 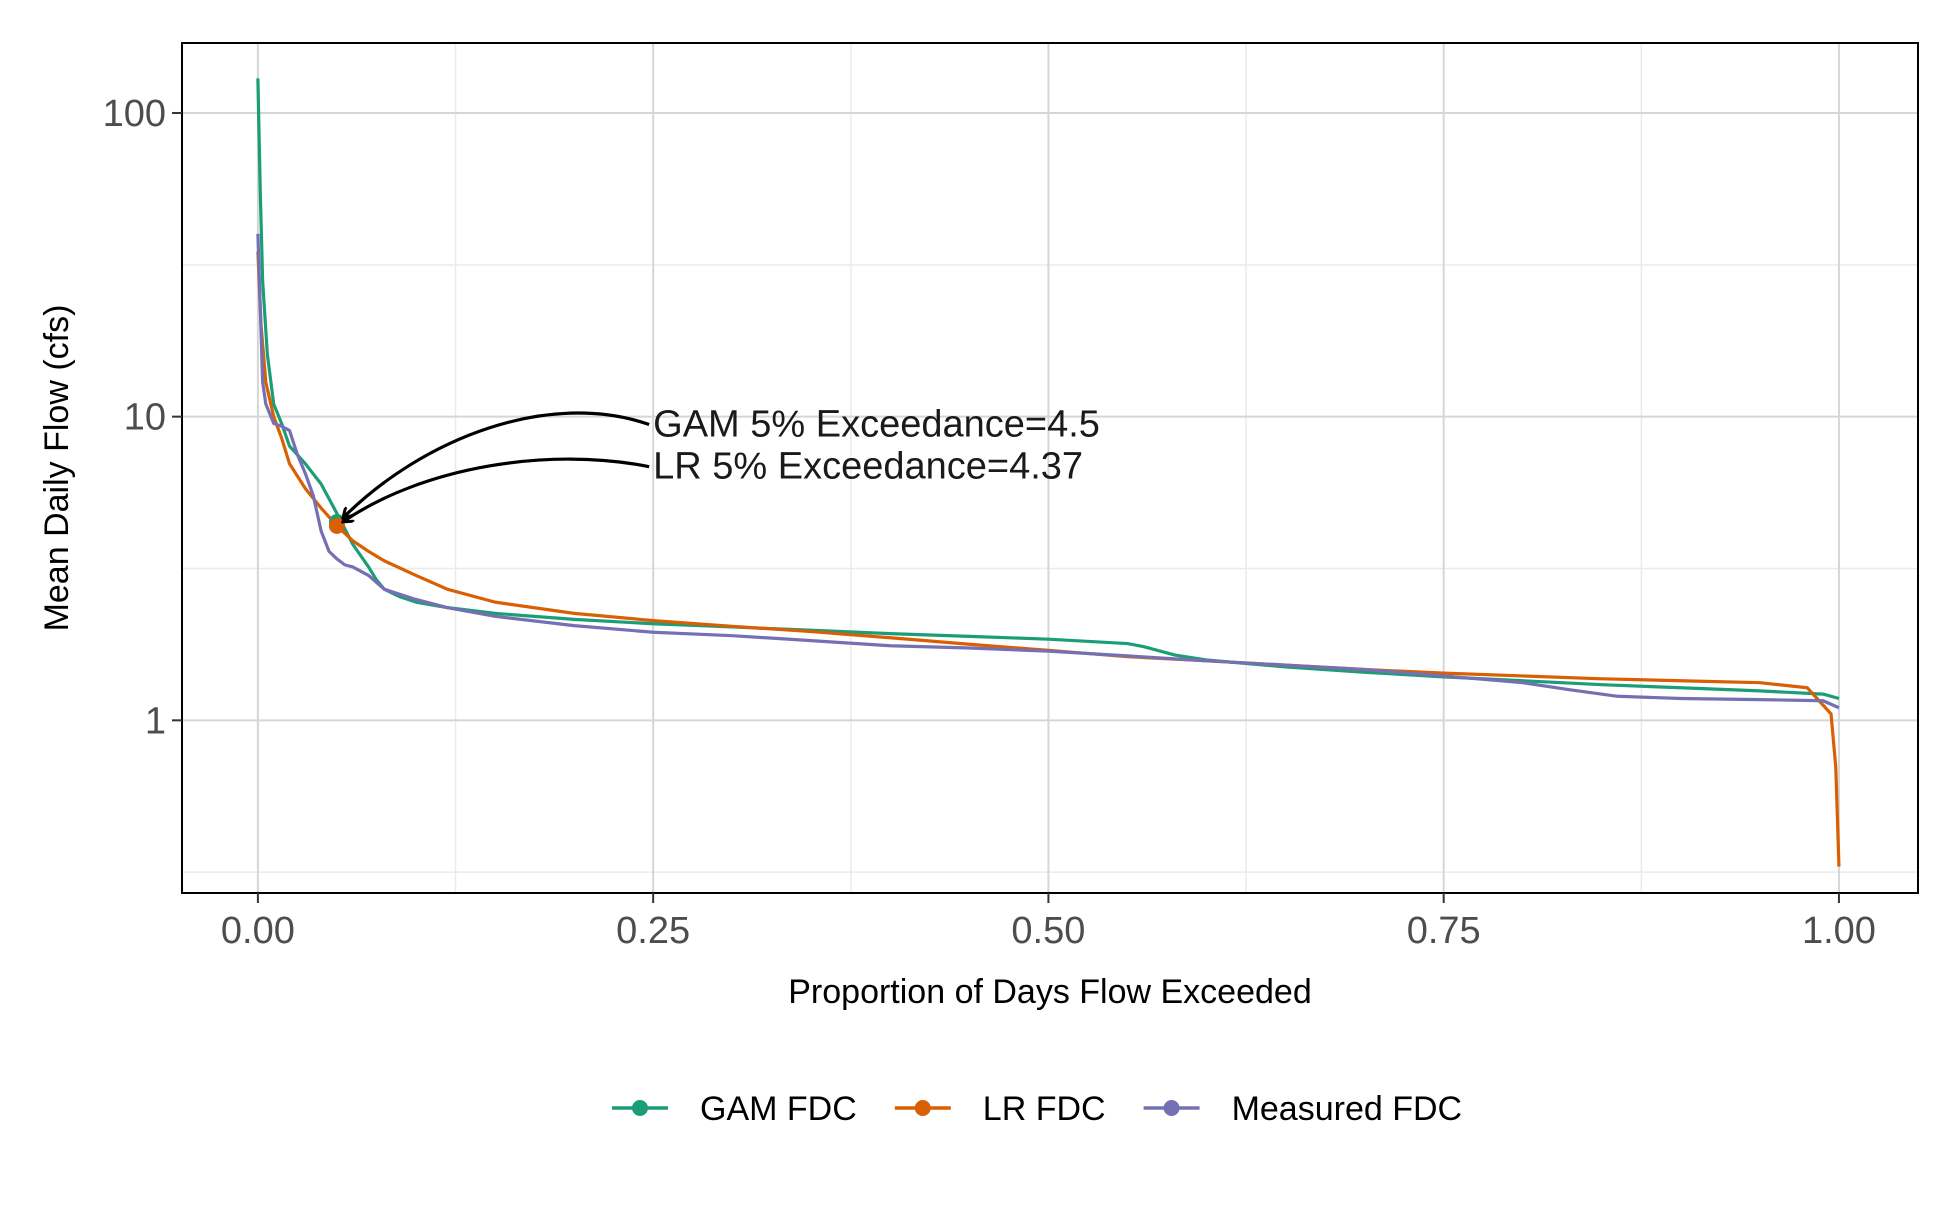 I want to click on legend-label: LR FDC, so click(x=1044, y=1109).